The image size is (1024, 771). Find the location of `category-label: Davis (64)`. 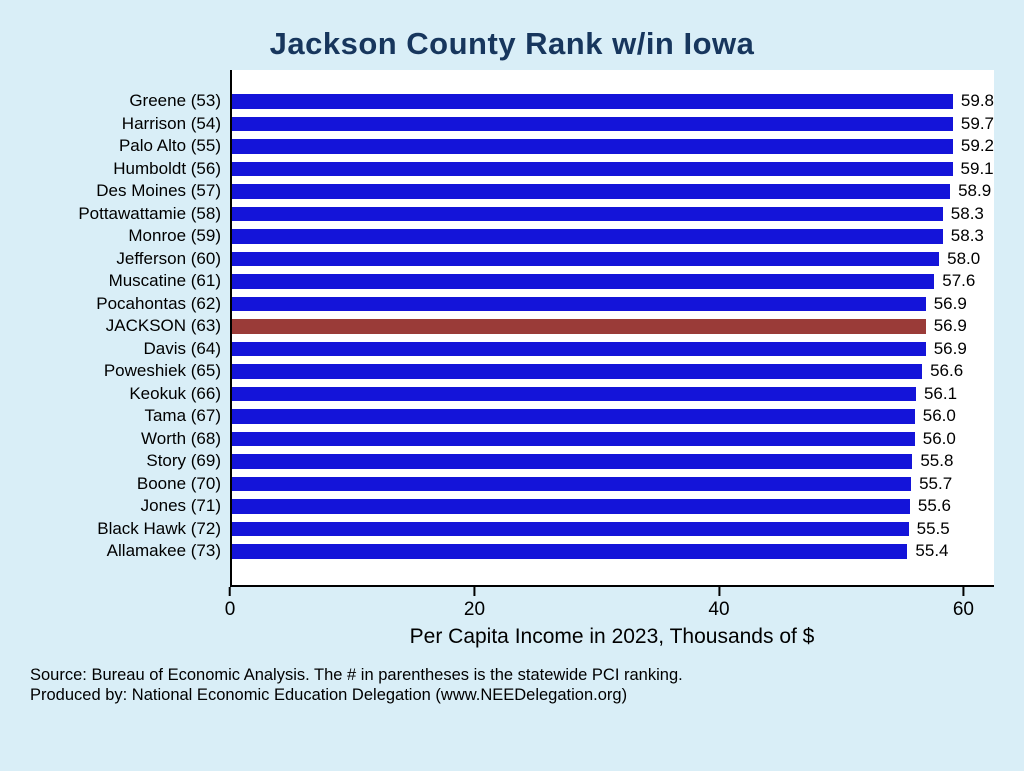

category-label: Davis (64) is located at coordinates (182, 348).